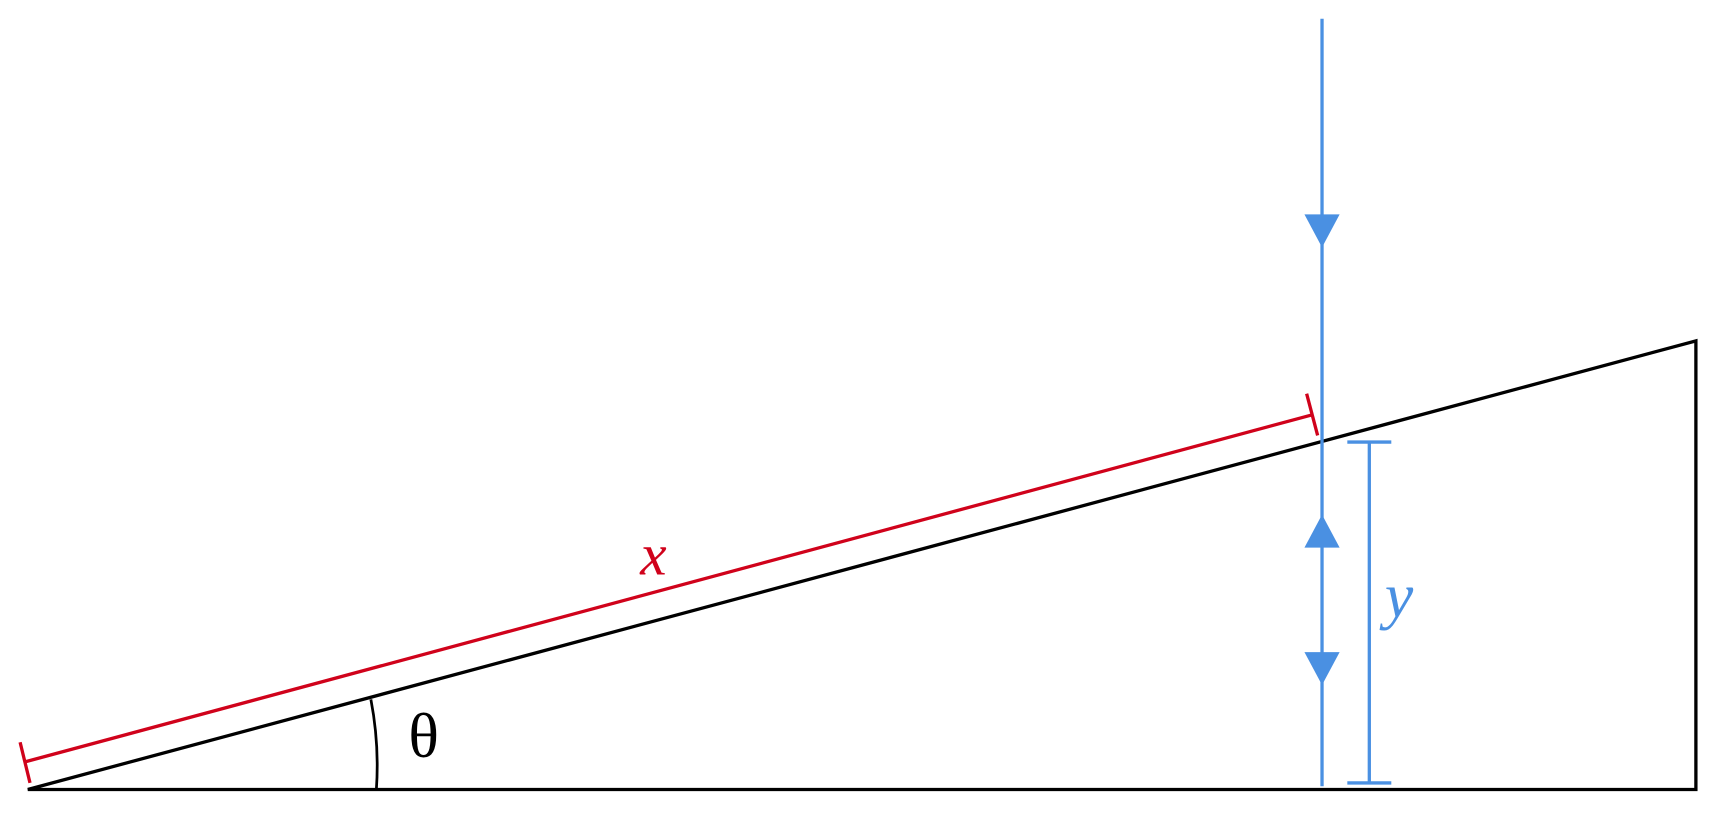  What do you see at coordinates (1396, 595) in the screenshot?
I see `height-label: y` at bounding box center [1396, 595].